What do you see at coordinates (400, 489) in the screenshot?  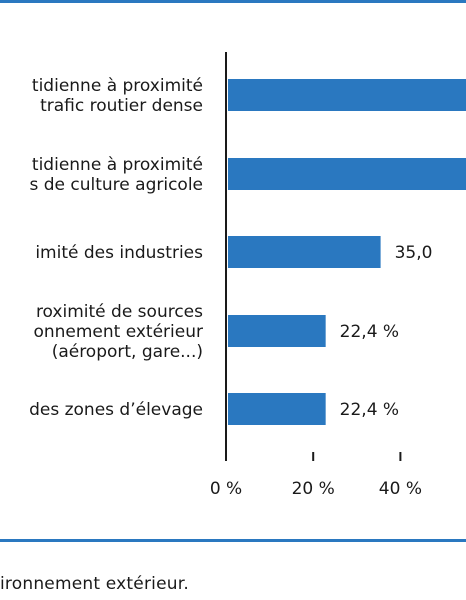 I see `x-tick-label: 40 %` at bounding box center [400, 489].